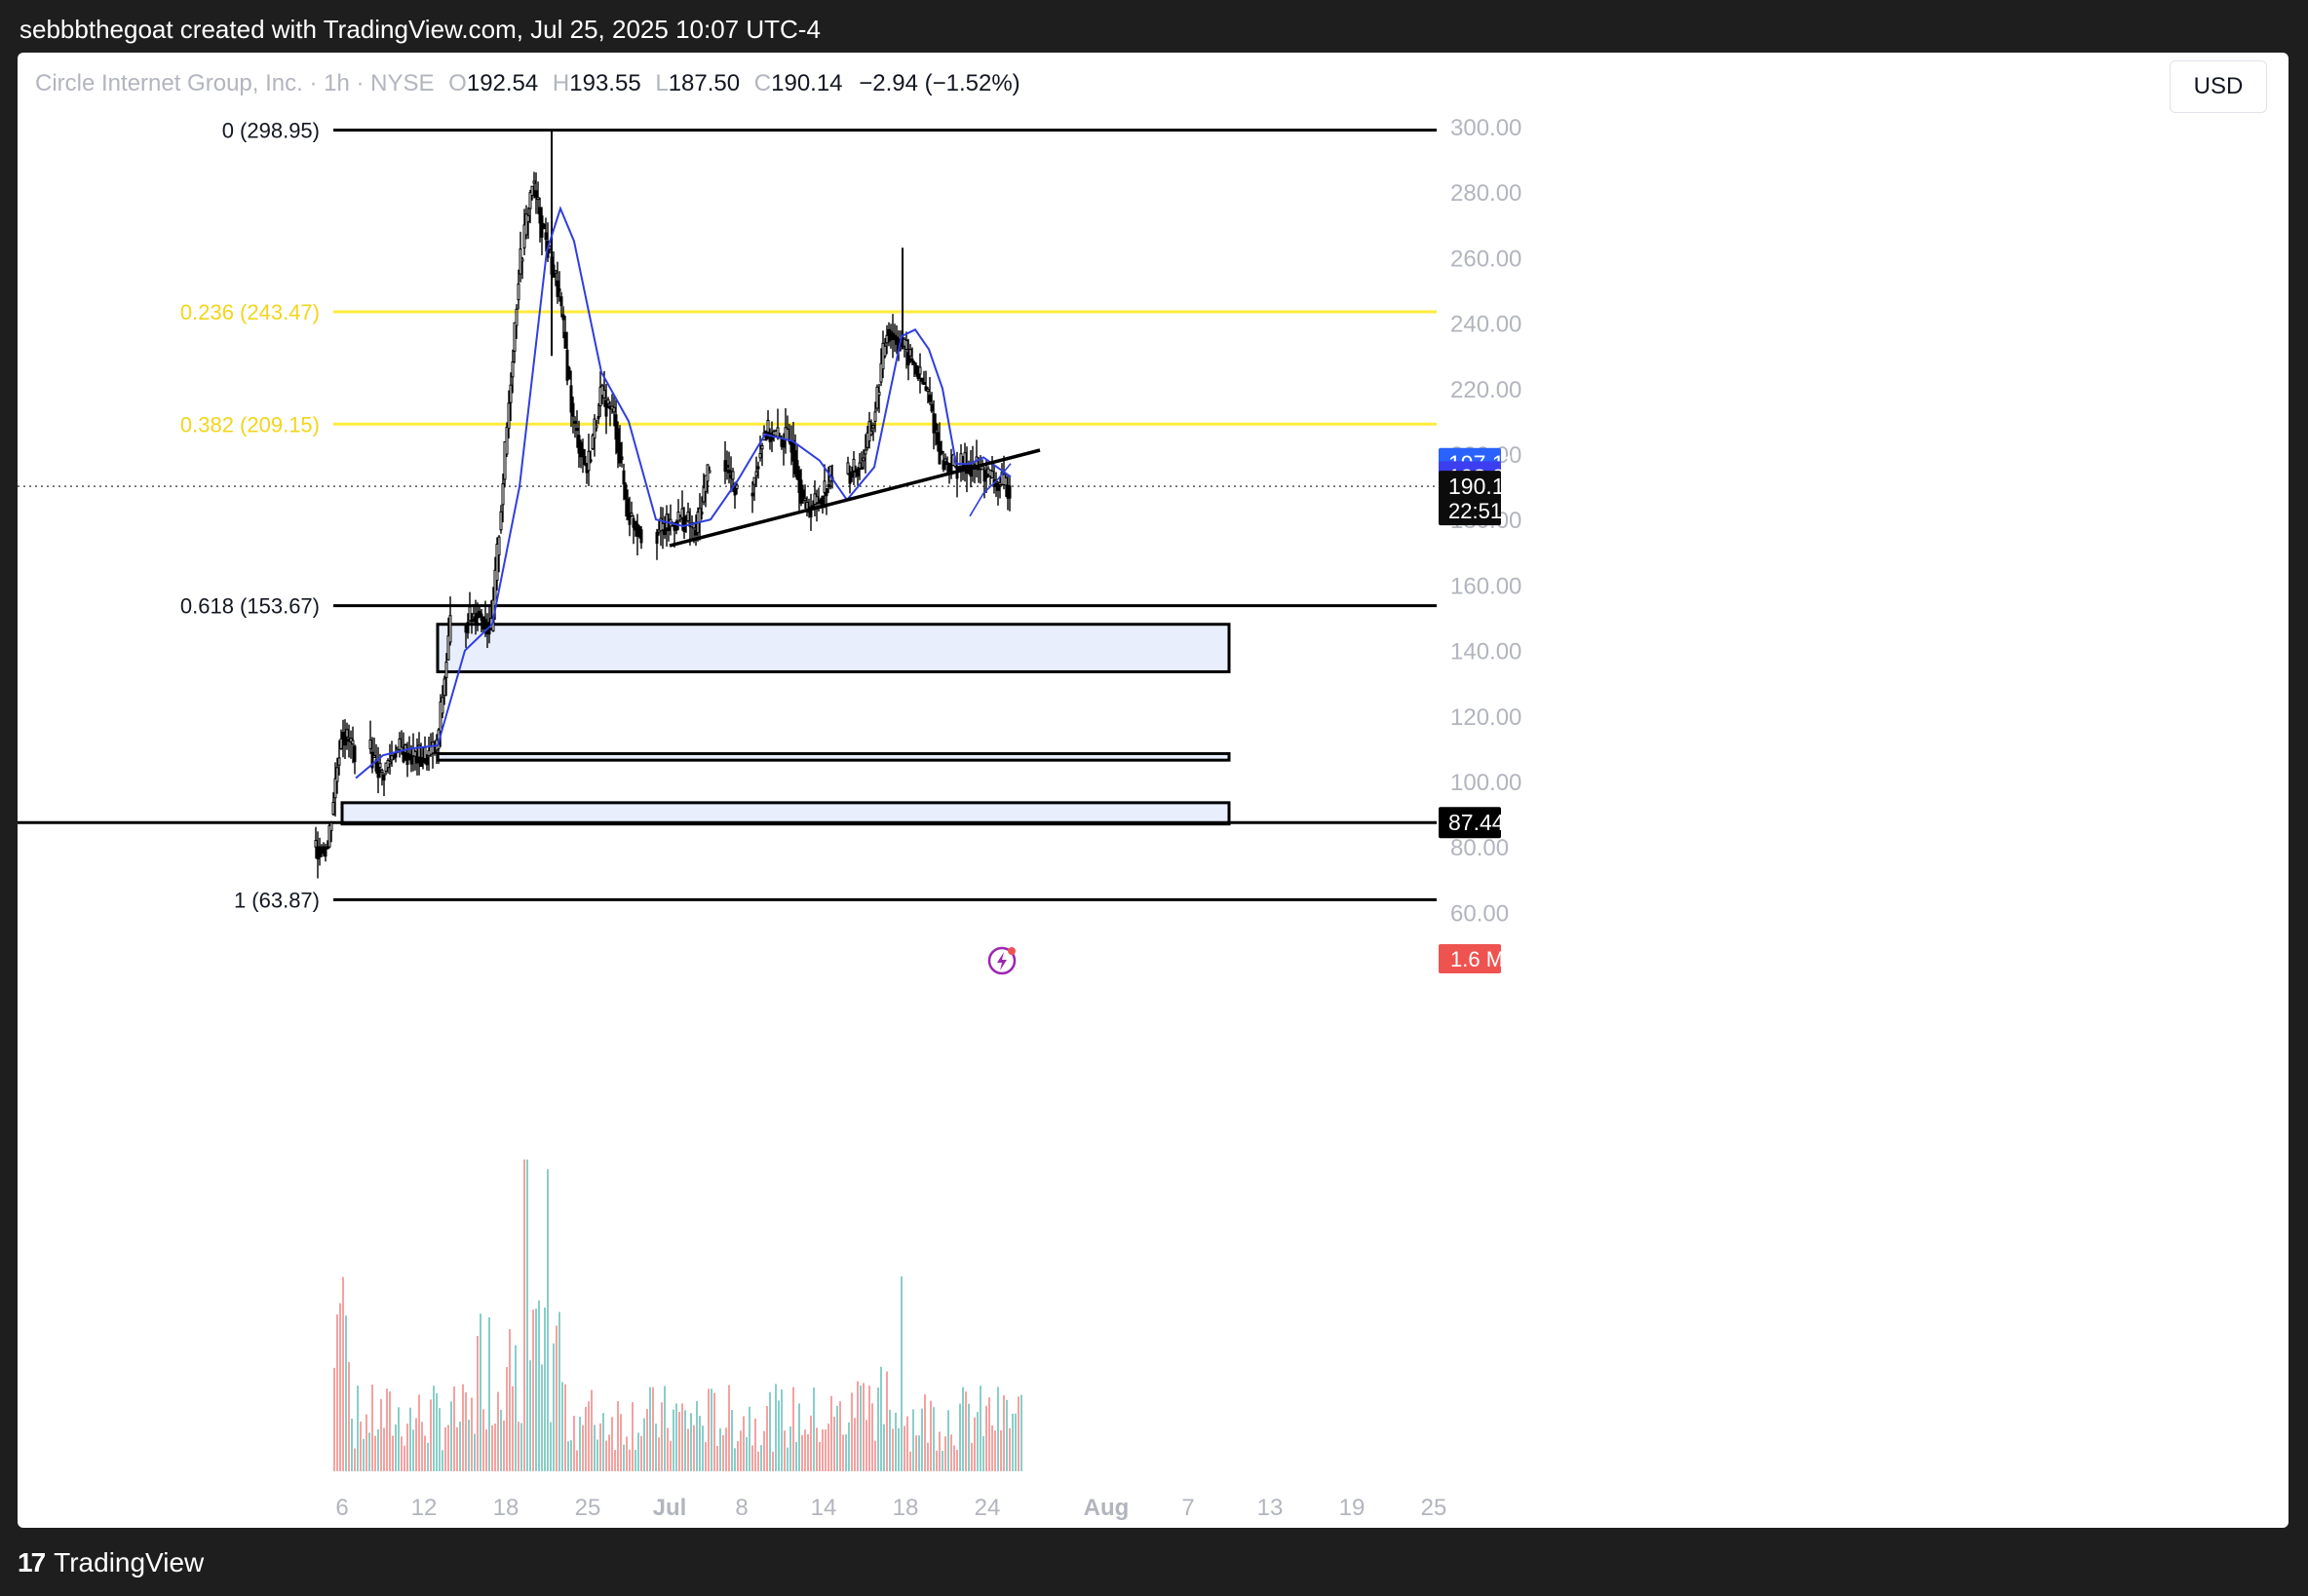 This screenshot has width=2308, height=1596. Describe the element at coordinates (111, 1562) in the screenshot. I see `tradingview-logo: 17 TradingView` at that location.